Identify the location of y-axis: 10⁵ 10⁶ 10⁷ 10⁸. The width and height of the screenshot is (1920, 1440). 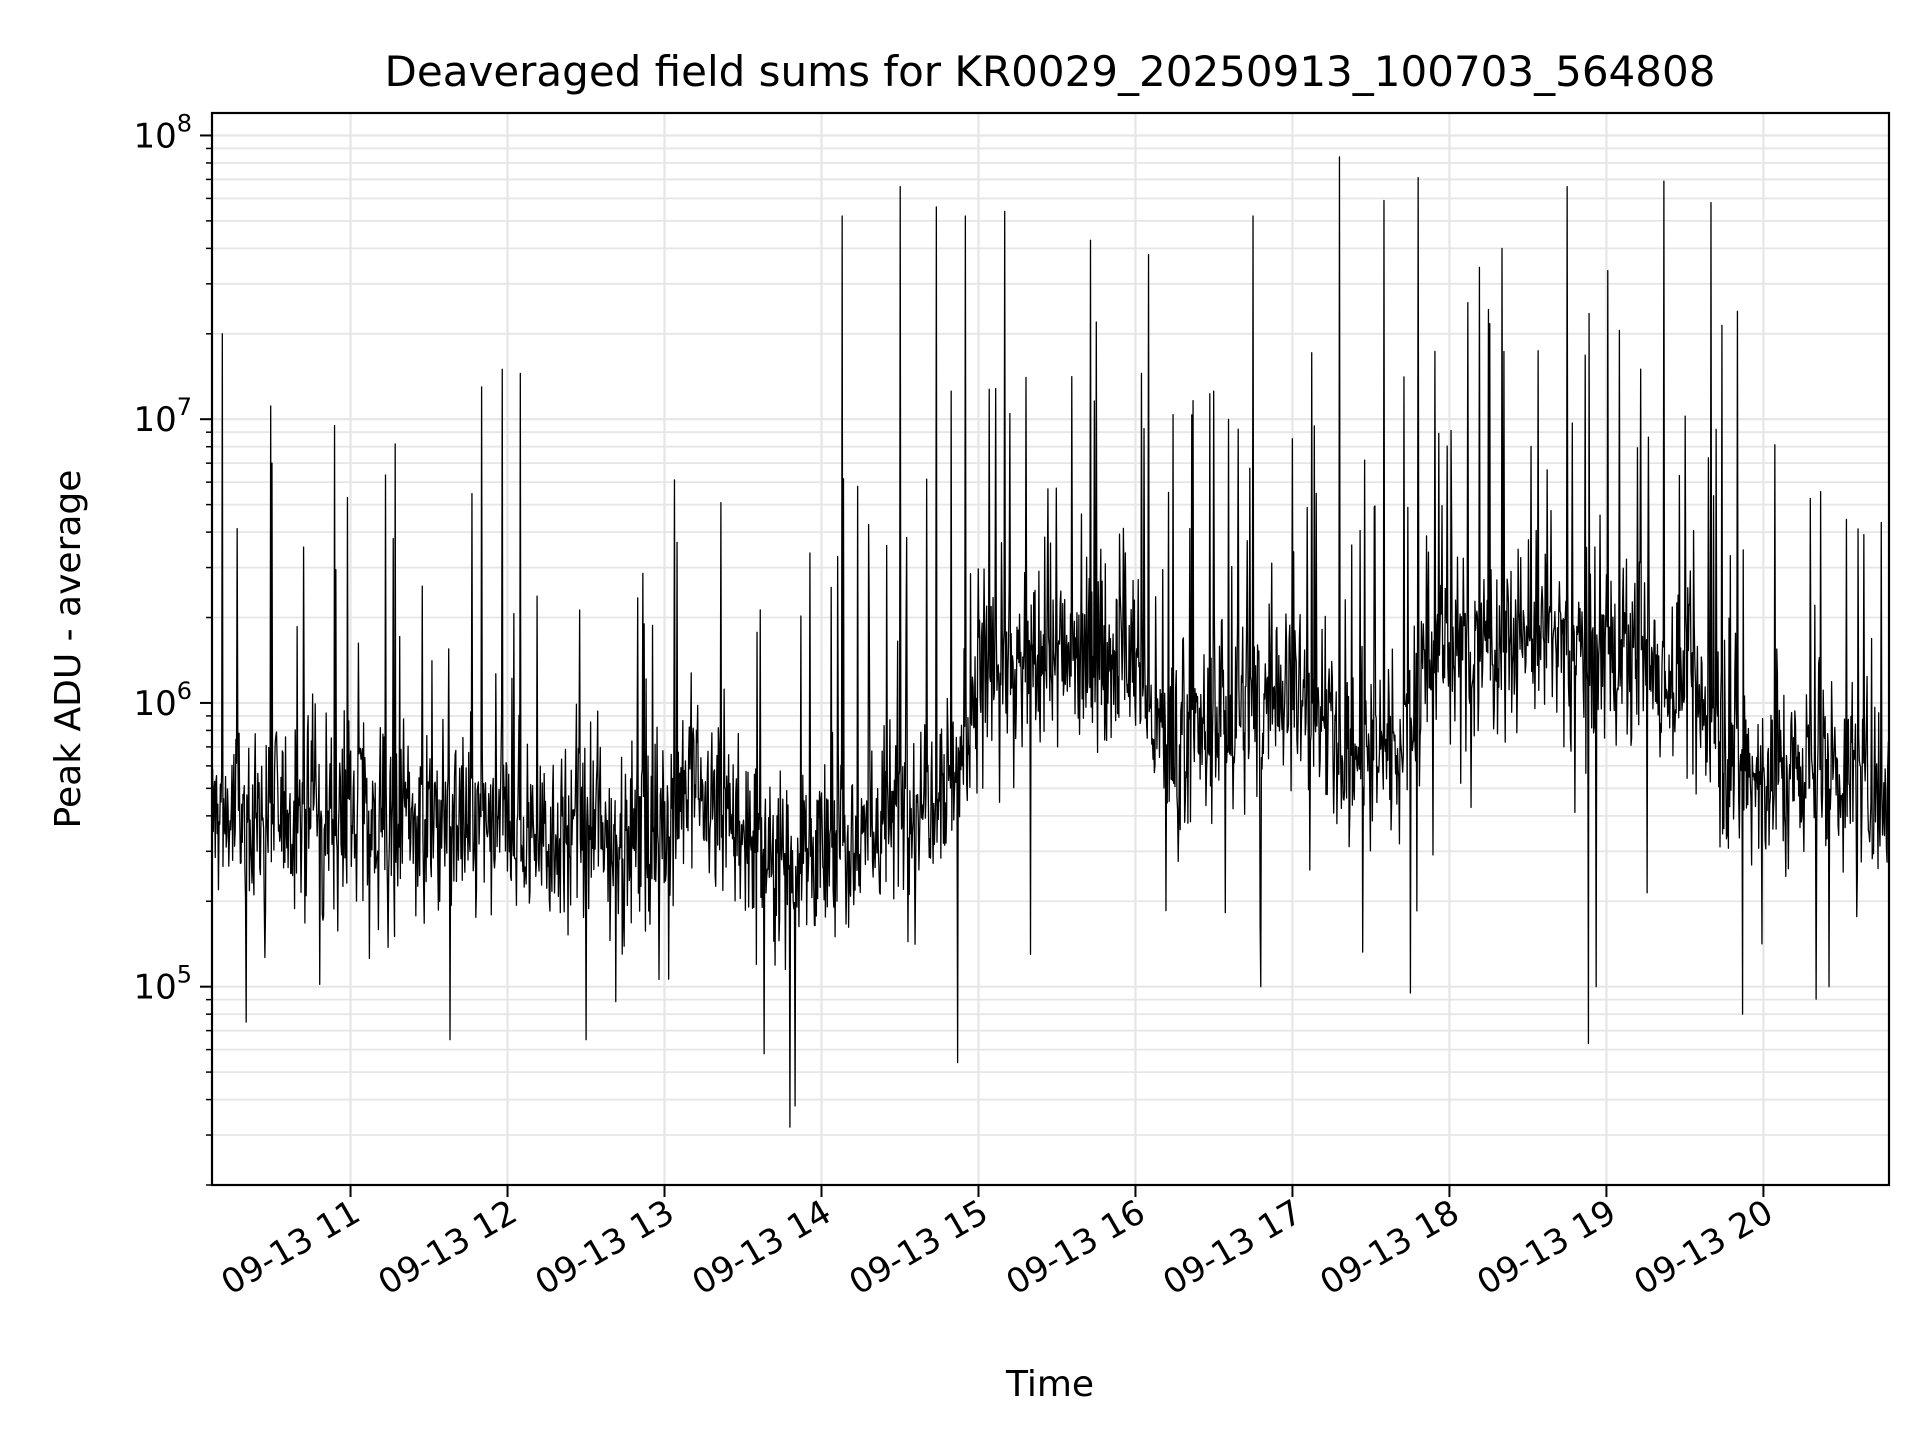
(172, 647).